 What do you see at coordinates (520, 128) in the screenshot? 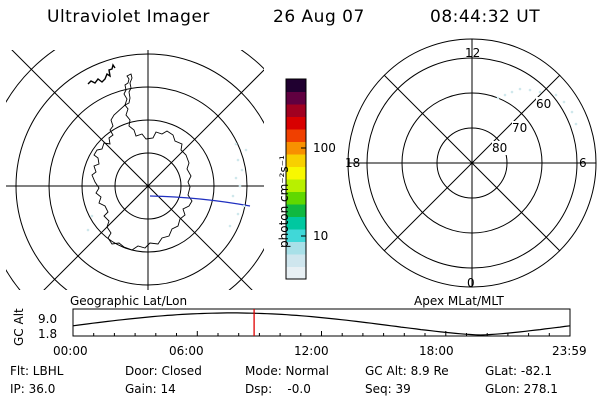
I see `mlat-label-70: 70` at bounding box center [520, 128].